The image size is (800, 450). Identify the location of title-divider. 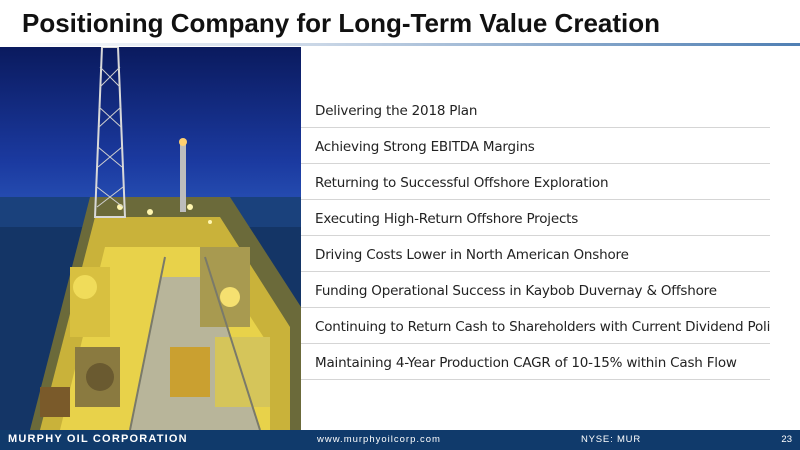
(400, 44).